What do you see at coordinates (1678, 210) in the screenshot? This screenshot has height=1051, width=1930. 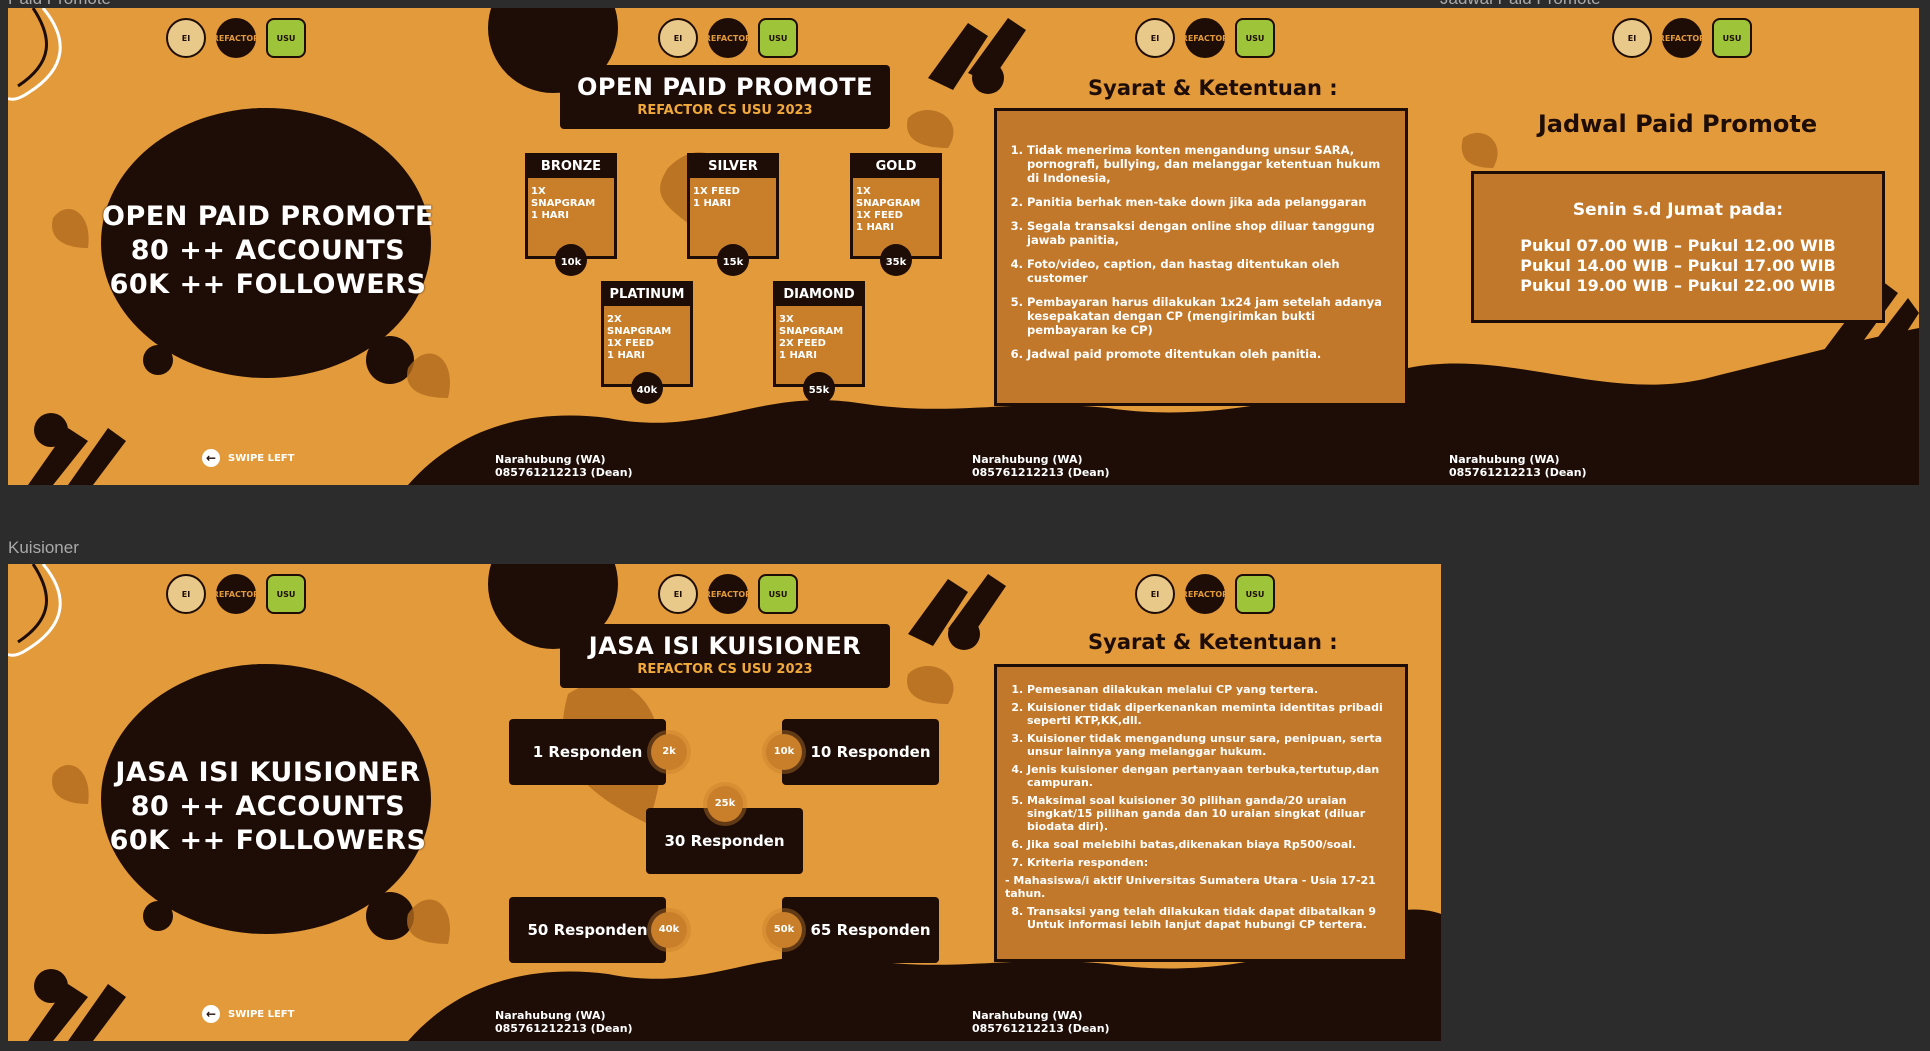 I see `schedule-days: Senin s.d Jumat pada:` at bounding box center [1678, 210].